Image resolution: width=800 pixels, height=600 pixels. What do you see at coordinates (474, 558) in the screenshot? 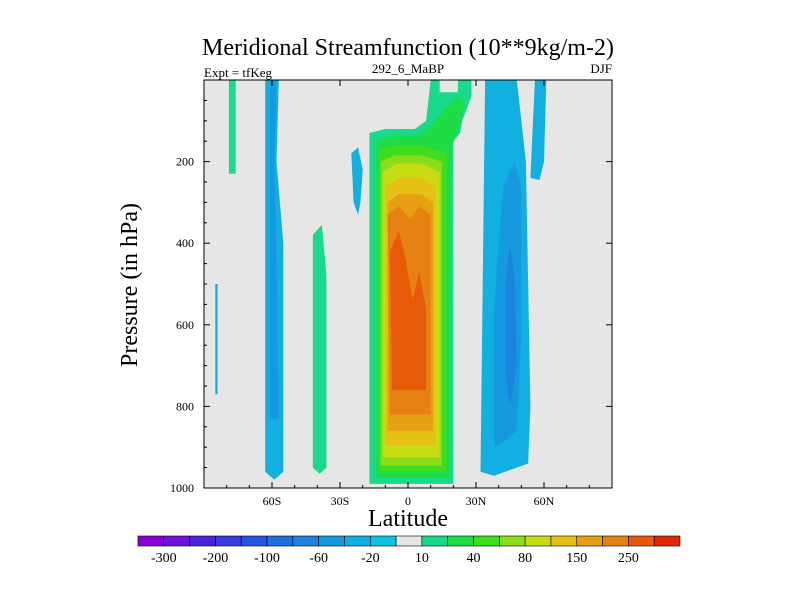
I see `colorbar-label: 40` at bounding box center [474, 558].